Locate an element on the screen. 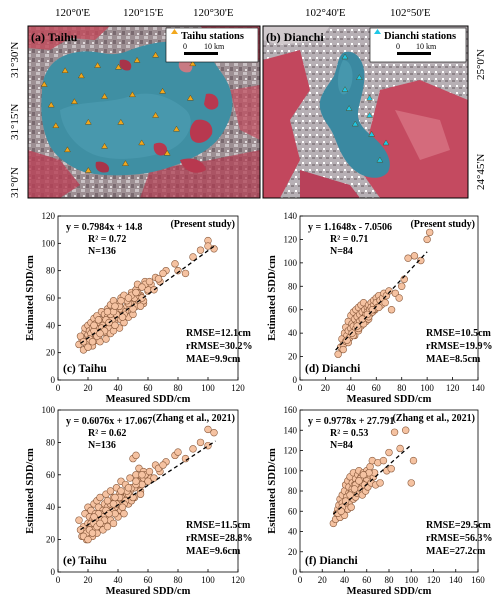 The height and width of the screenshot is (596, 500). y-tick-label: 40 is located at coordinates (51, 507).